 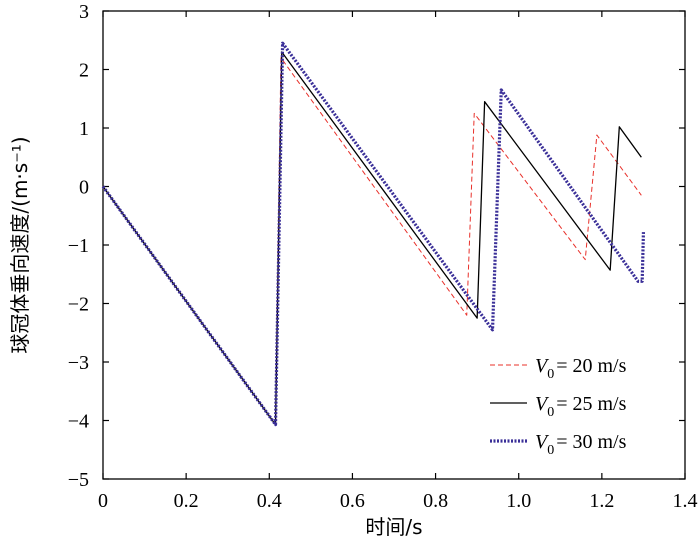 I want to click on x-tick-label: 0, so click(x=103, y=501).